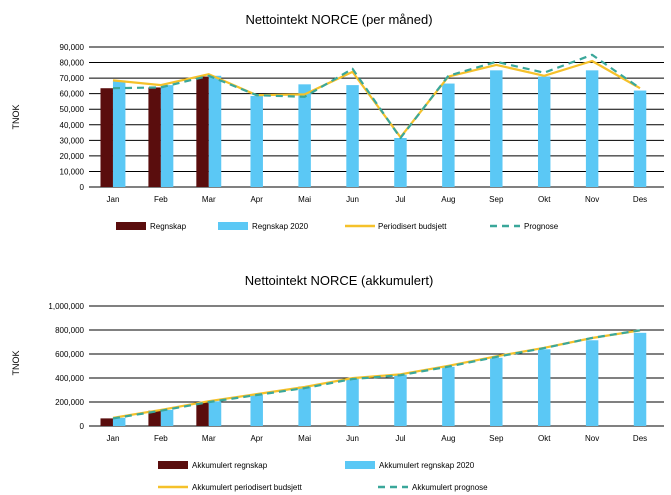 The height and width of the screenshot is (495, 671). I want to click on chart1-budsjett-line, so click(376, 99).